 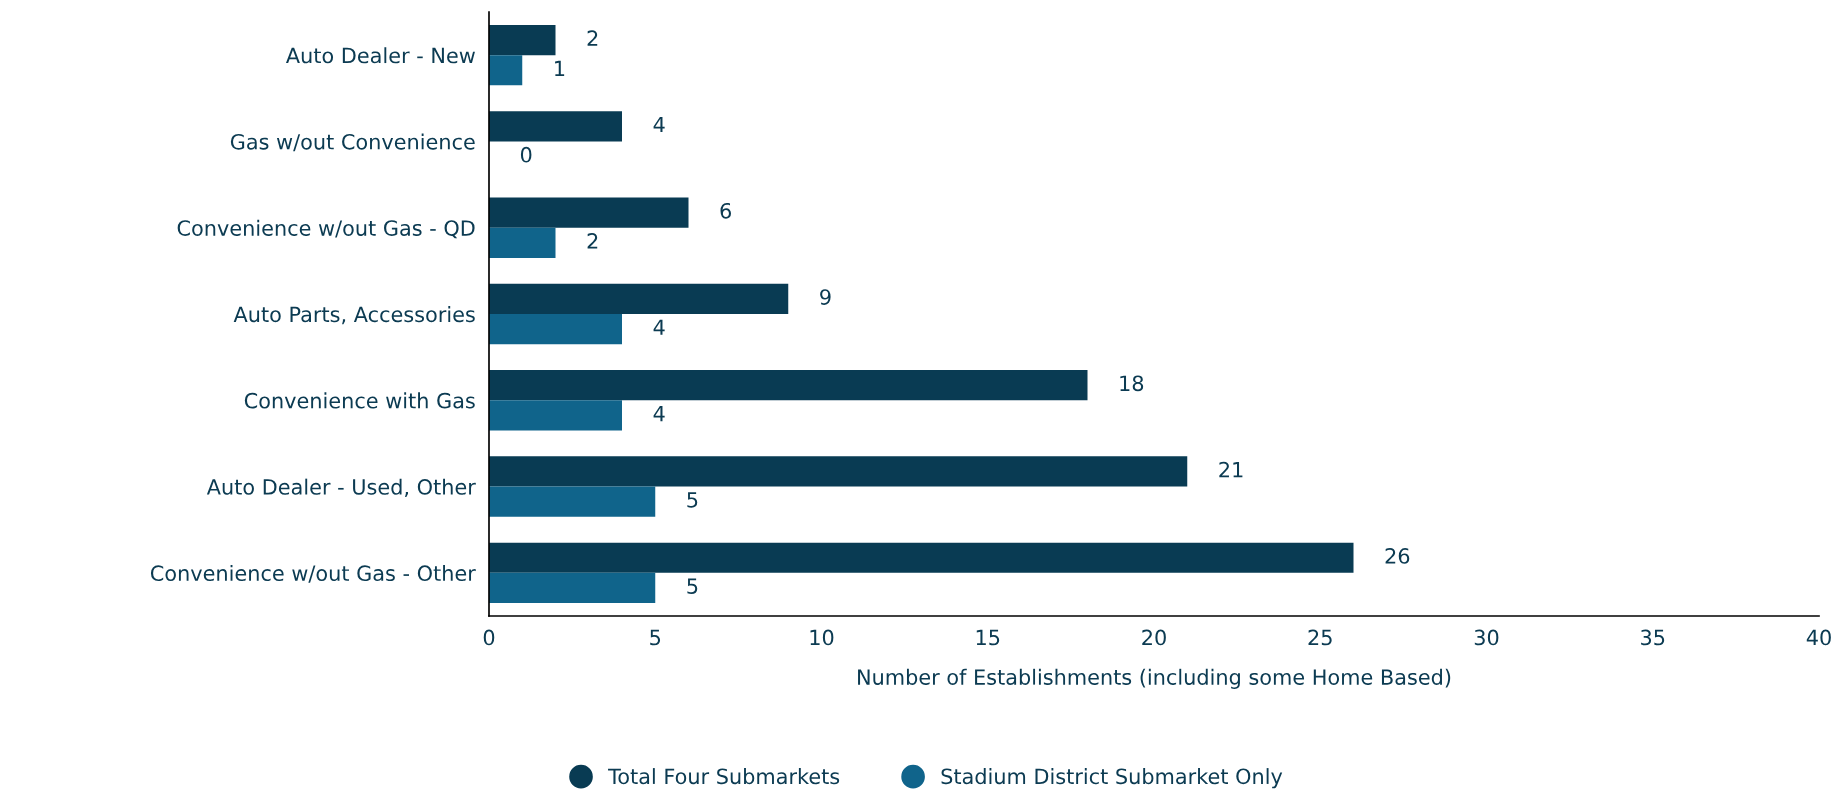 I want to click on data-label: 21, so click(x=1231, y=469).